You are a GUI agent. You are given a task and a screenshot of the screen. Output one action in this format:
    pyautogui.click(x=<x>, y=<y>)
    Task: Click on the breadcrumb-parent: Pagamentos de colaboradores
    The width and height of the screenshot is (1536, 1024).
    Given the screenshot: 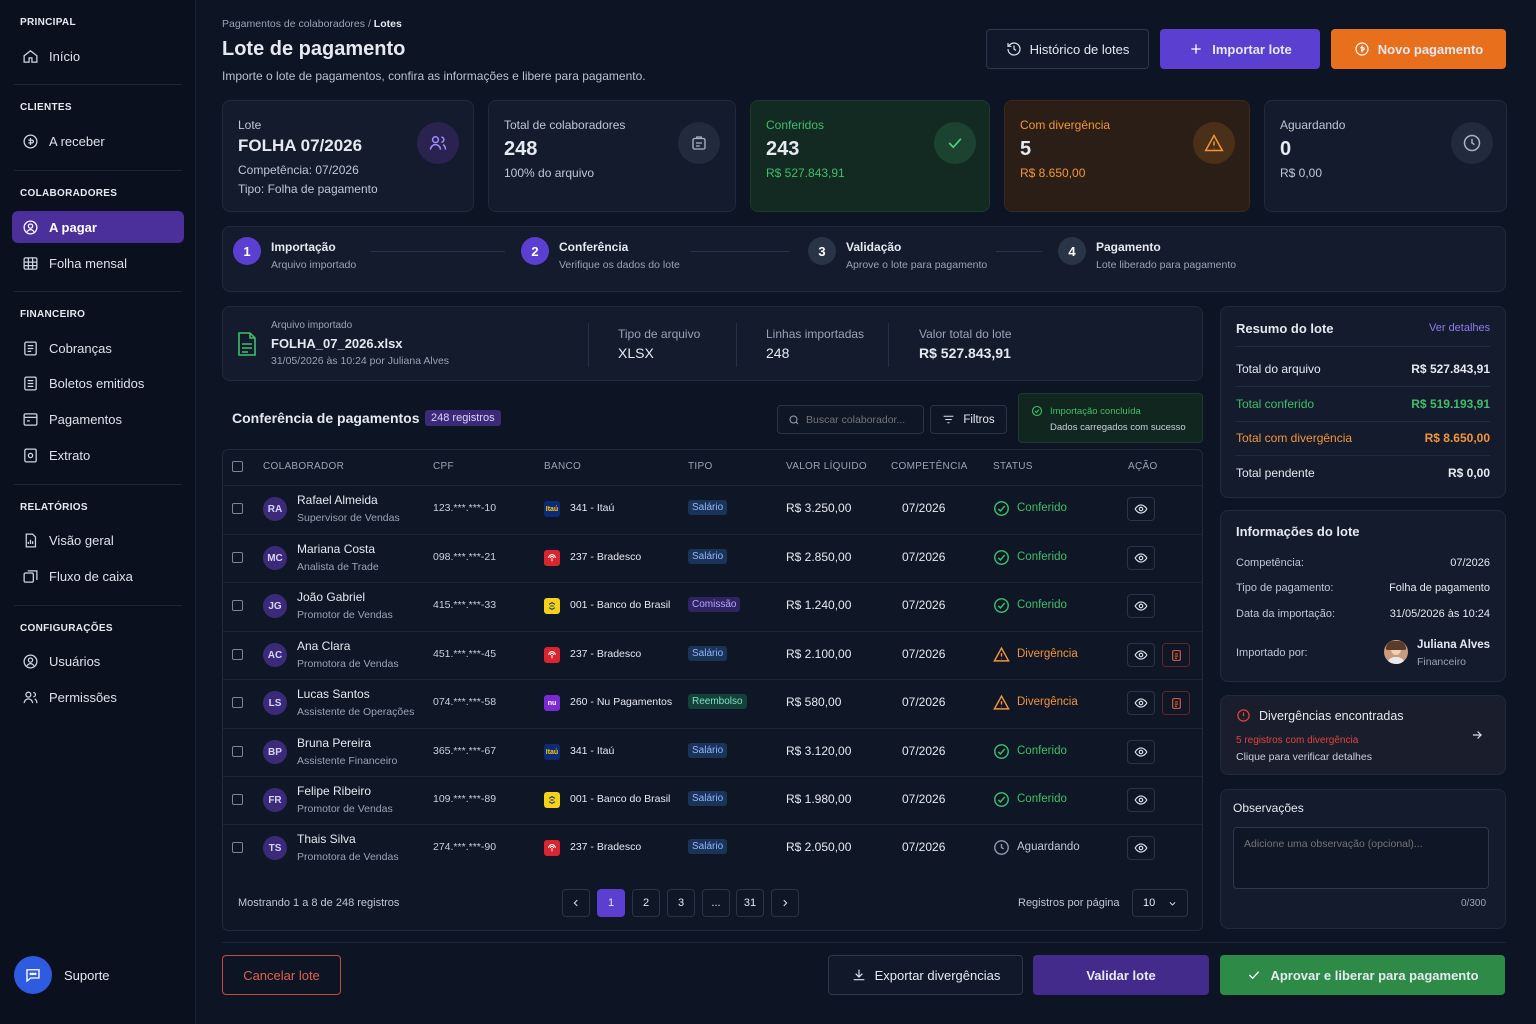 What is the action you would take?
    pyautogui.click(x=294, y=24)
    